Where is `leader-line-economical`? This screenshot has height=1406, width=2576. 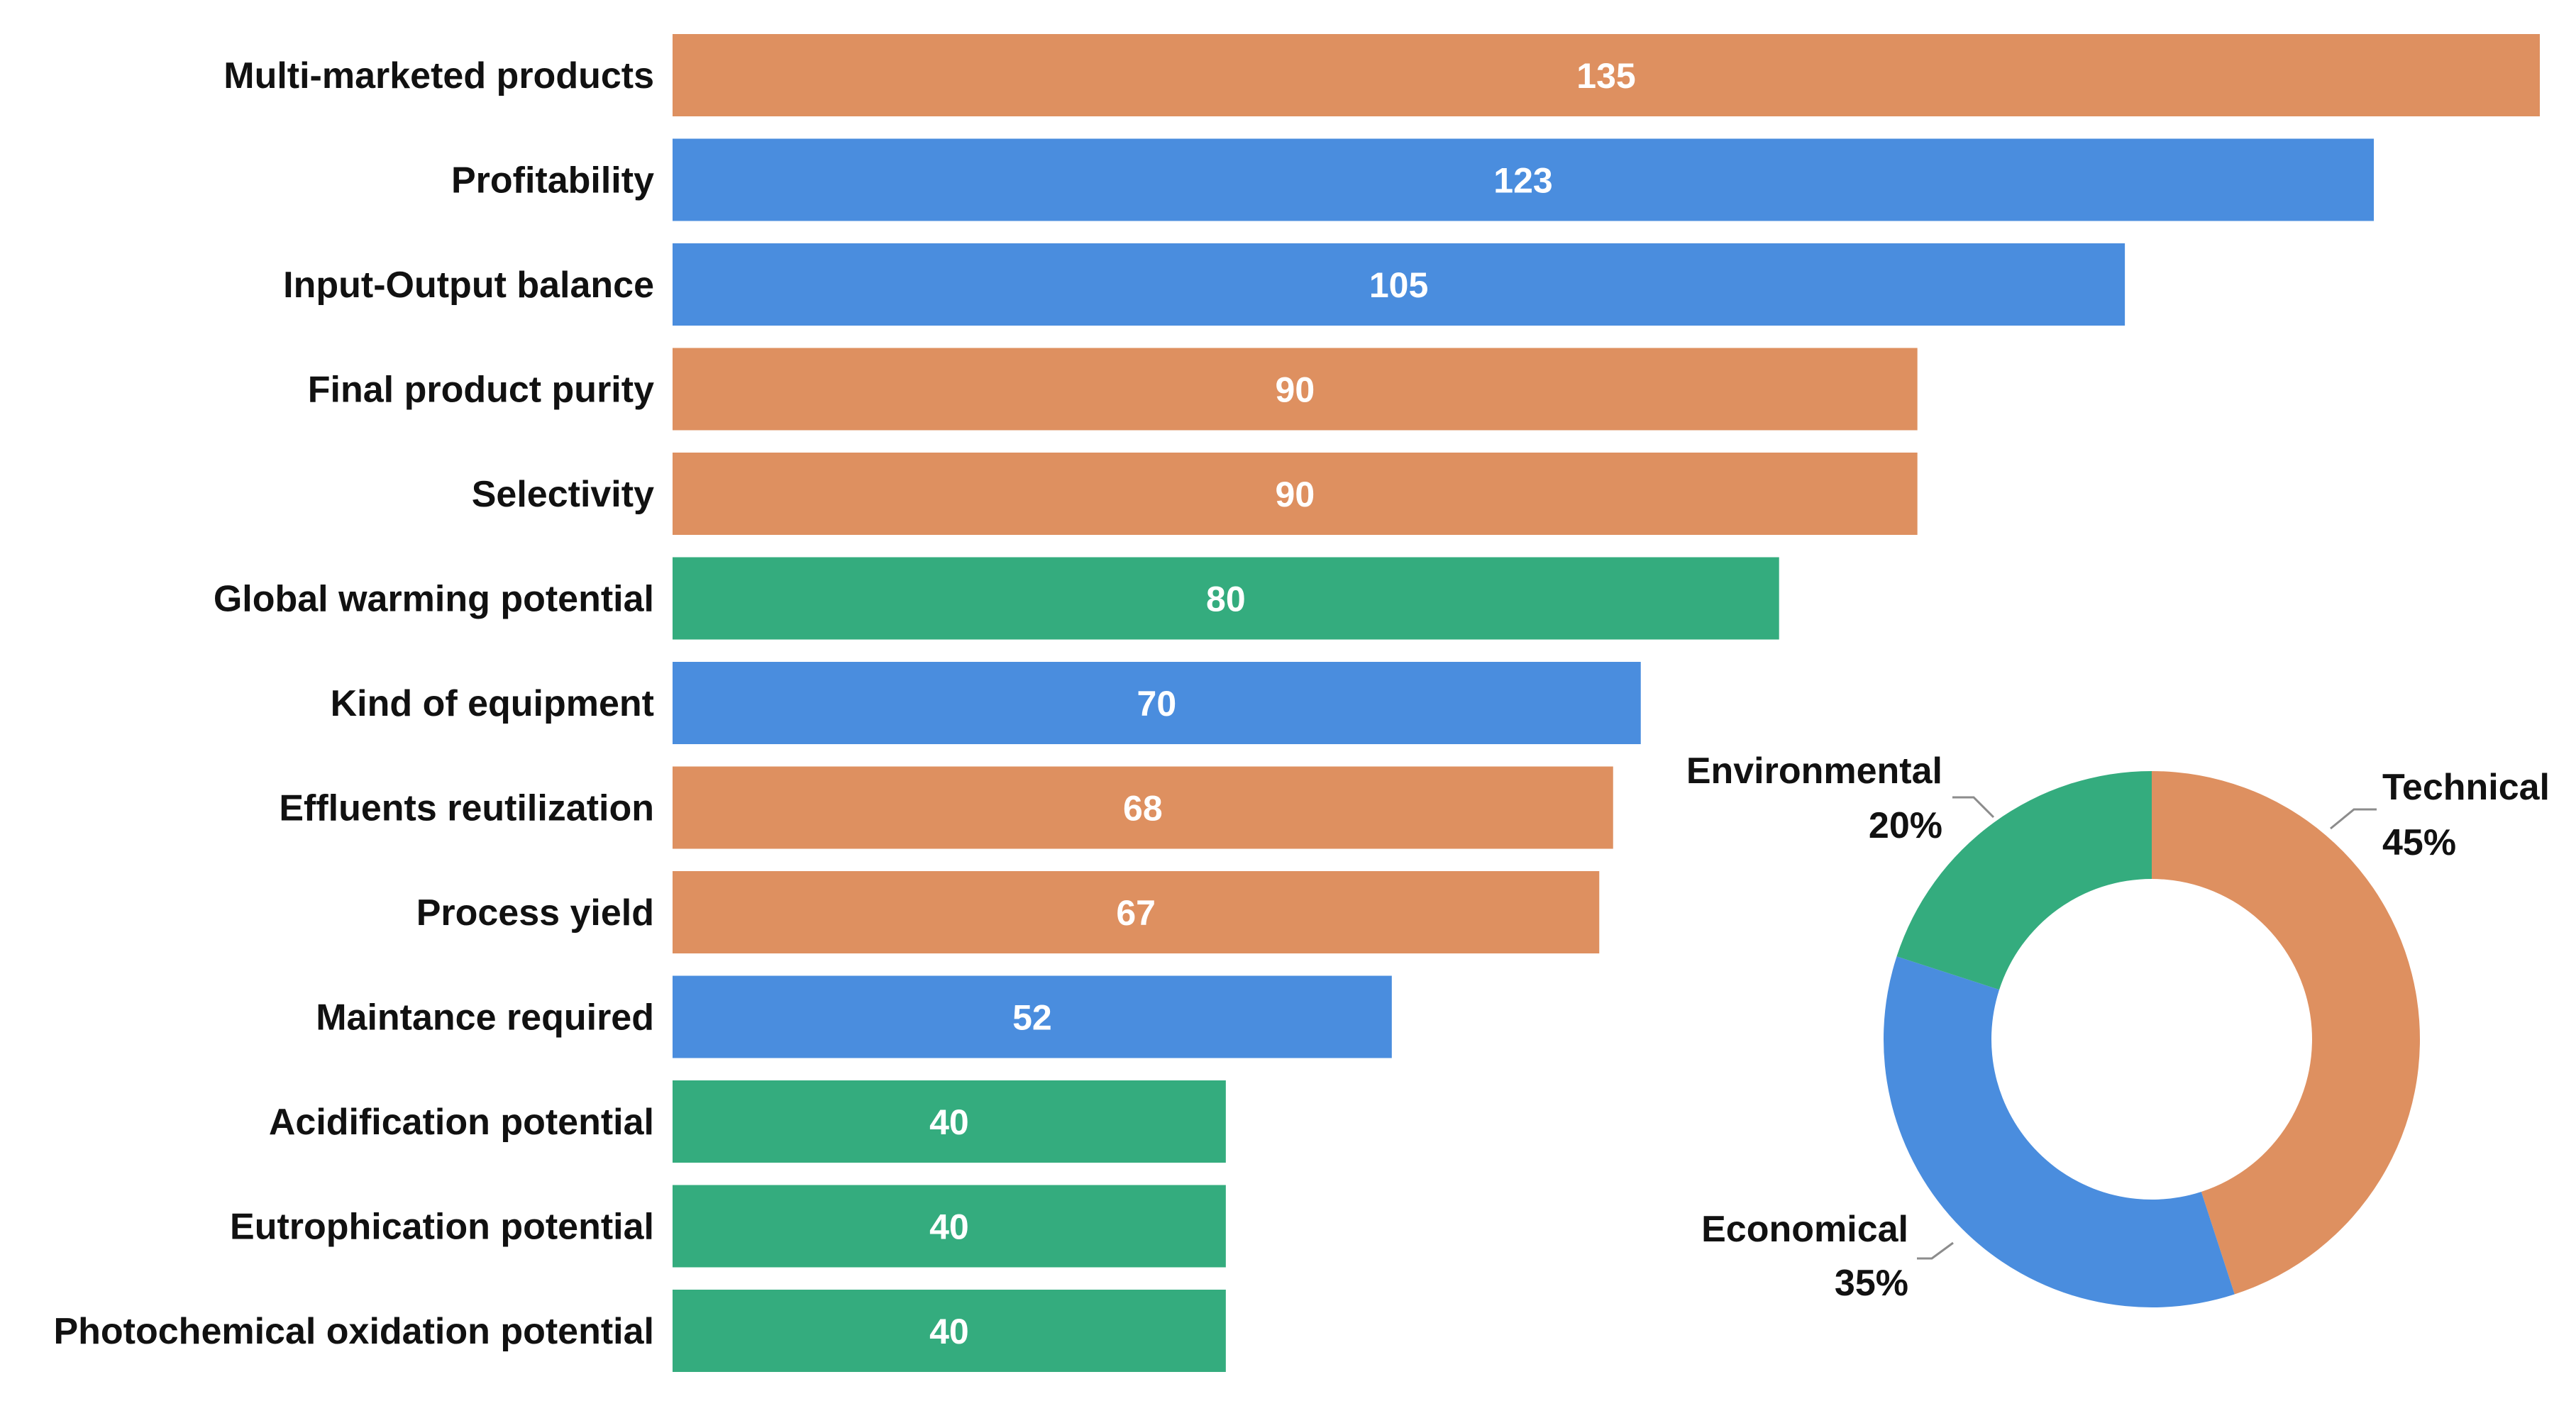 leader-line-economical is located at coordinates (1935, 1250).